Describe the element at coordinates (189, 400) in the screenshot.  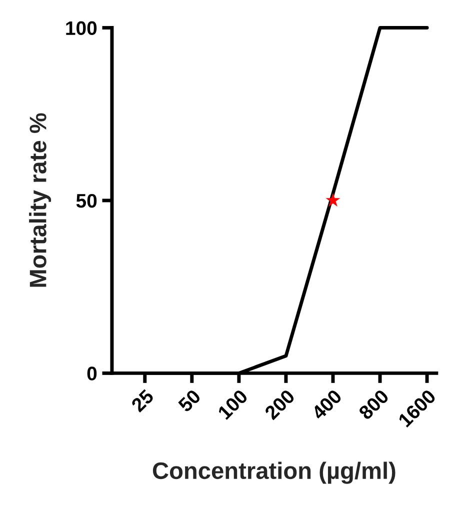
I see `x-tick-label: 50` at that location.